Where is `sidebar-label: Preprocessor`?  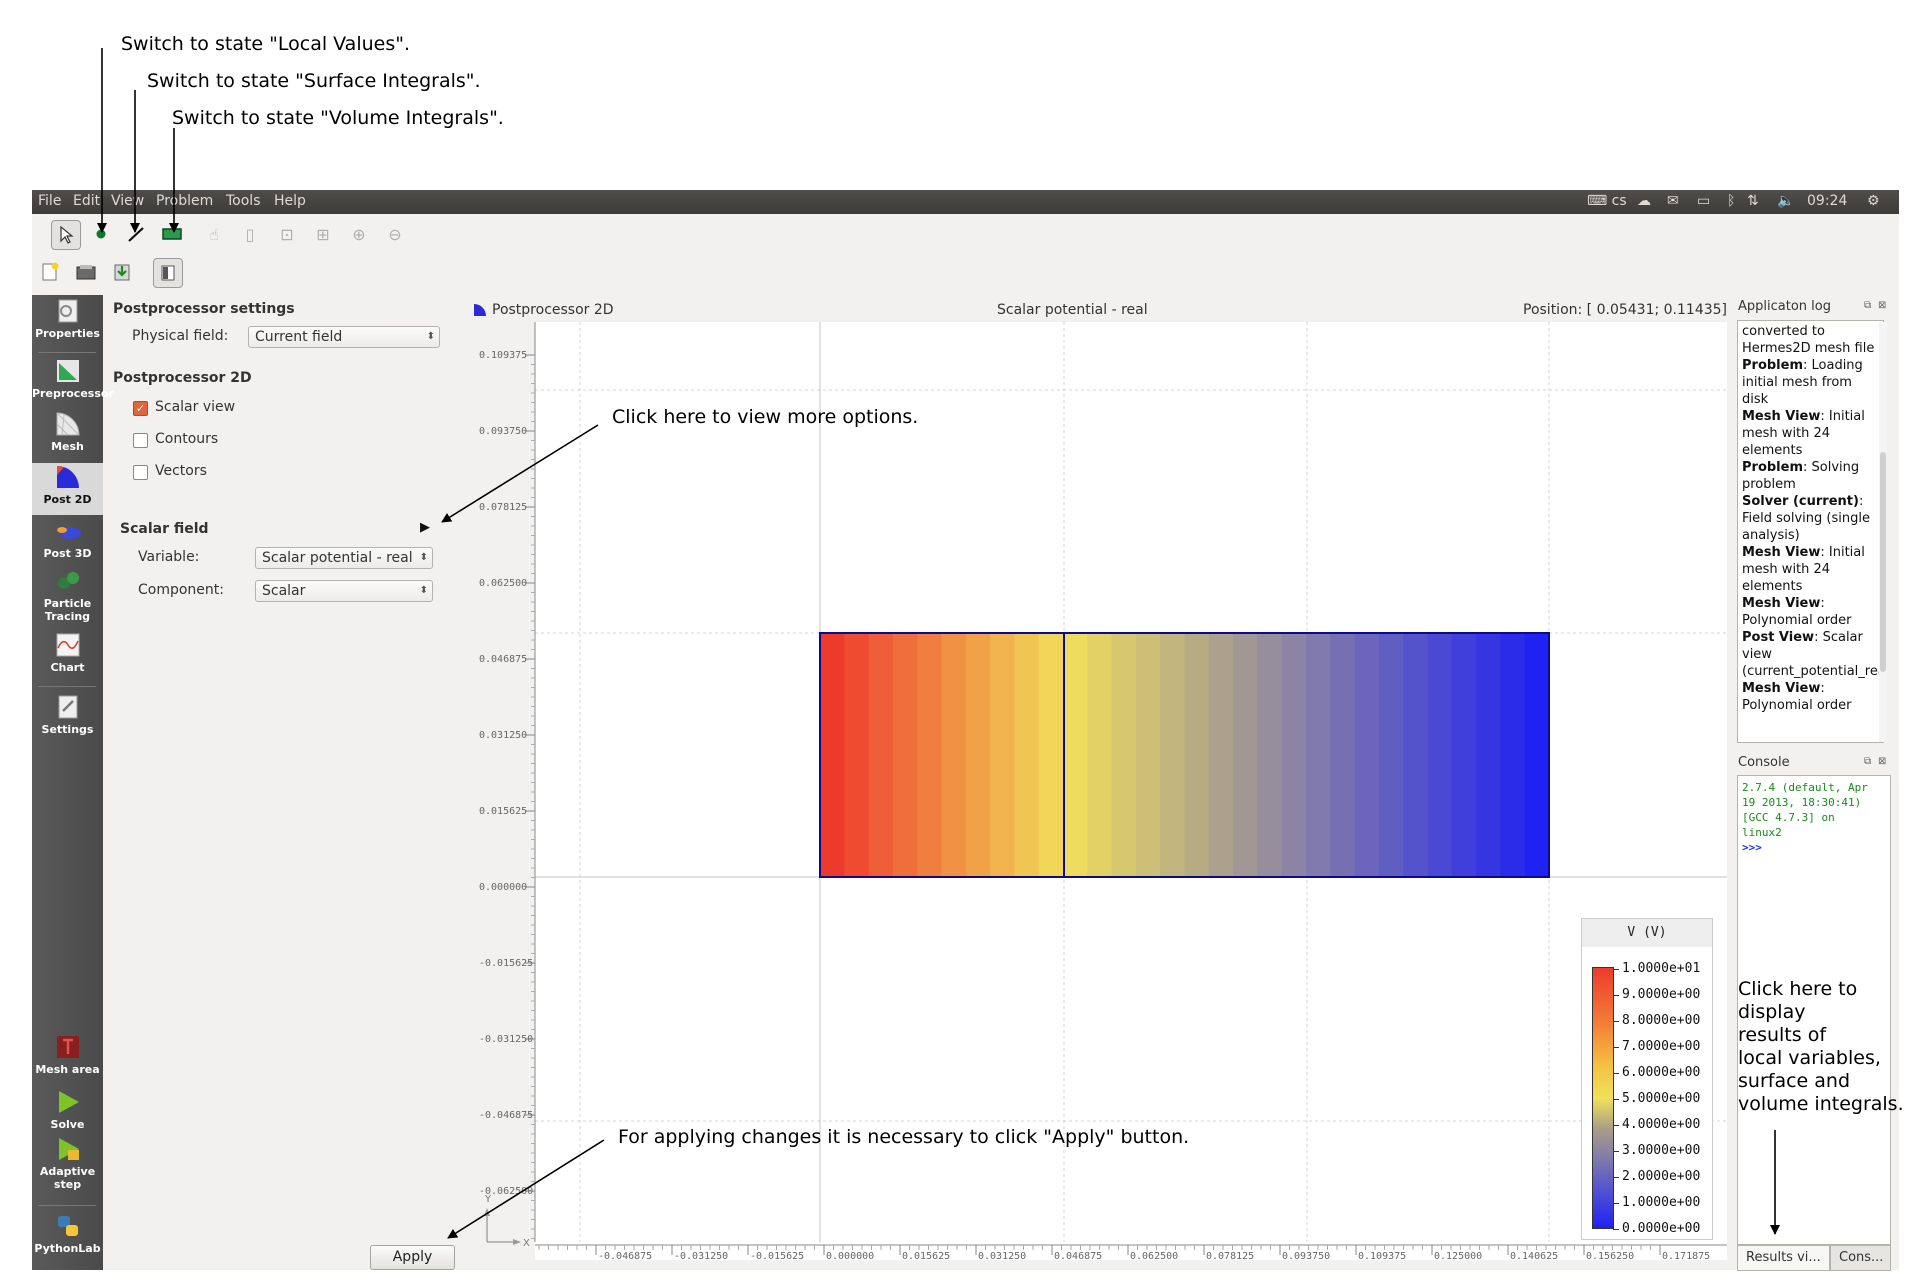 sidebar-label: Preprocessor is located at coordinates (73, 393).